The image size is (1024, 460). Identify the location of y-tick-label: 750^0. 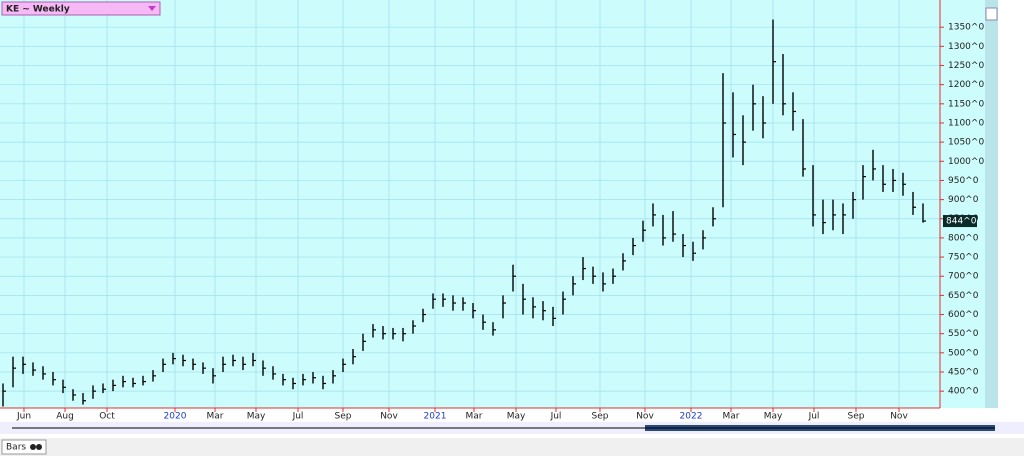
(963, 258).